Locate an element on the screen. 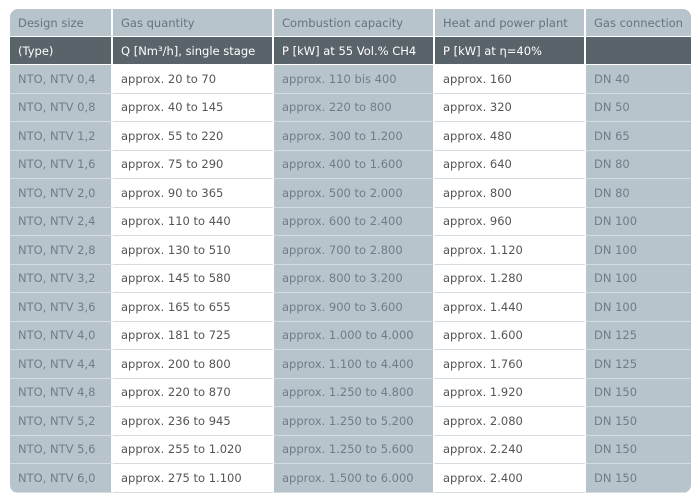 The height and width of the screenshot is (502, 700). heat-power-plant-cell: approx. 1.120 is located at coordinates (510, 250).